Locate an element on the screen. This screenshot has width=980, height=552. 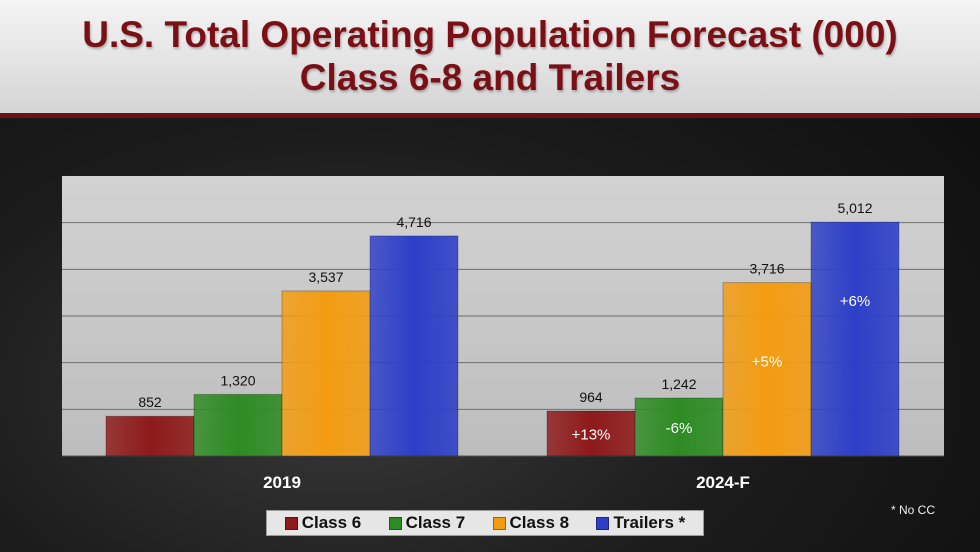
legend-label-class6: Class 6 is located at coordinates (331, 522).